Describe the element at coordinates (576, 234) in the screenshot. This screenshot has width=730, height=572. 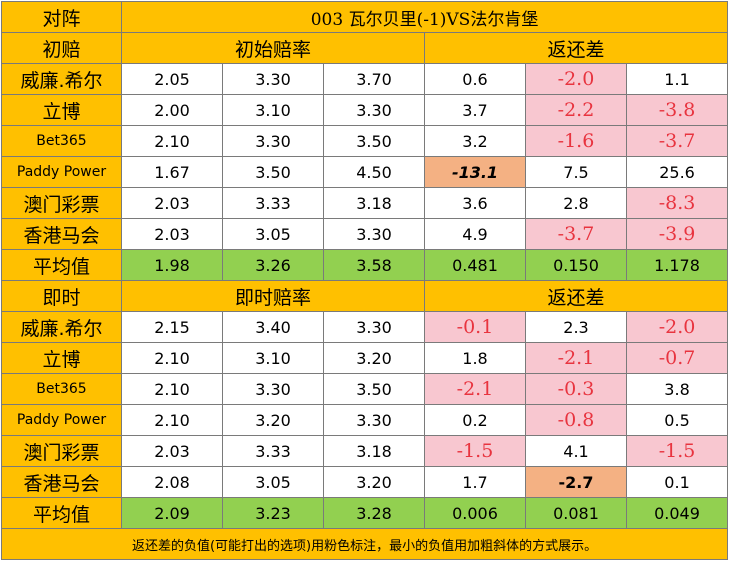
I see `diff-draw: -3.7` at that location.